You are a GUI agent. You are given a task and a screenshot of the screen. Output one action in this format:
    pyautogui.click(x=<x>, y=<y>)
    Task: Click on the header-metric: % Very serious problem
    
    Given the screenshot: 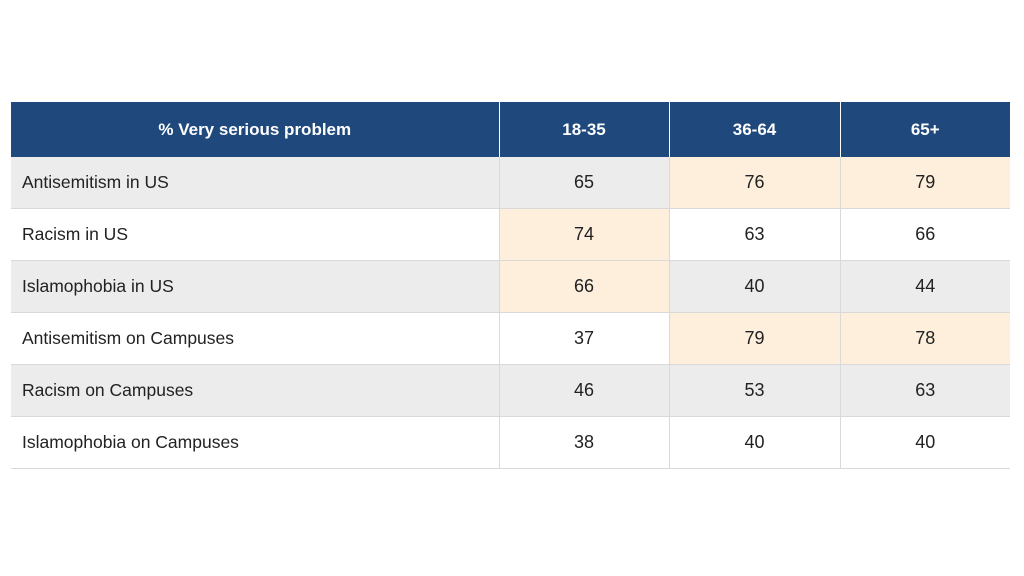 What is the action you would take?
    pyautogui.click(x=255, y=129)
    